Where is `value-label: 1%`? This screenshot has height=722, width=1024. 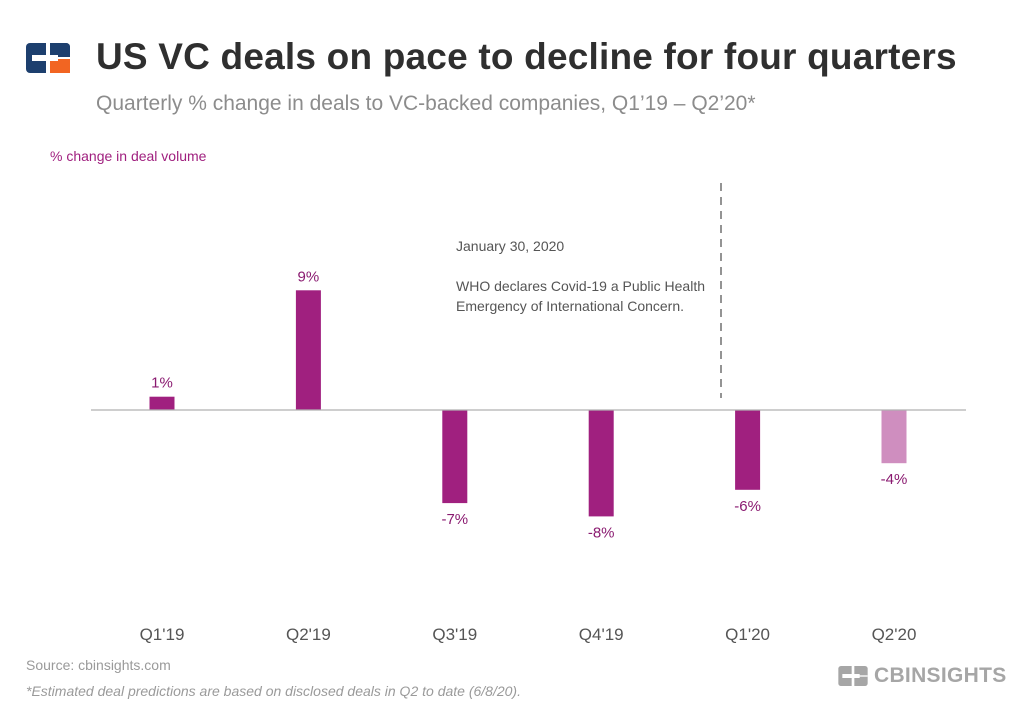
value-label: 1% is located at coordinates (162, 383).